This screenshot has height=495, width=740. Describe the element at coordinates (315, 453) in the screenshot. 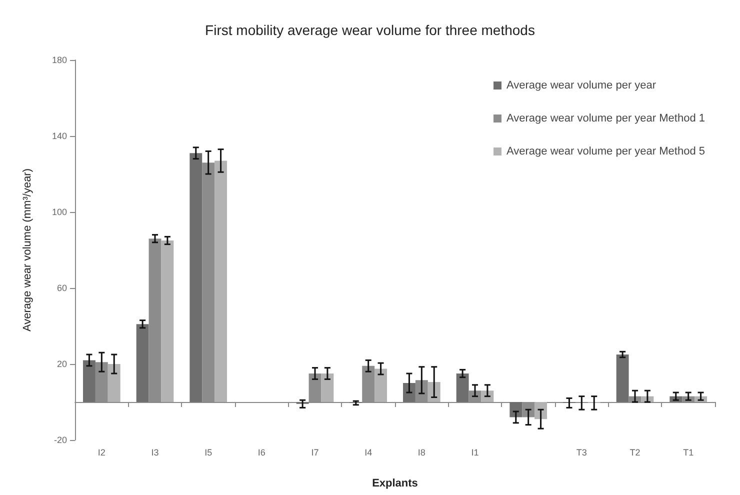

I see `x-tick-label: I7` at that location.